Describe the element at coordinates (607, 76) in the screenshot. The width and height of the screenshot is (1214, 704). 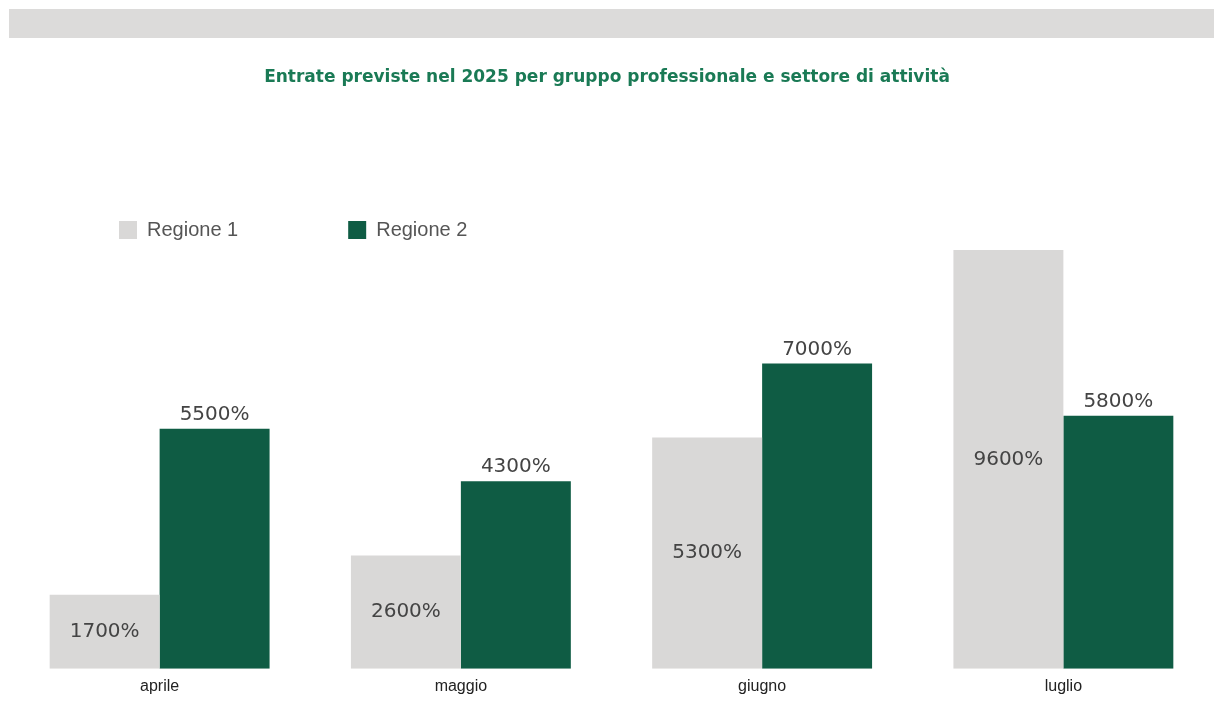
I see `chart-title: Entrate previste nel 2025 per gruppo professionale e settore di attività` at that location.